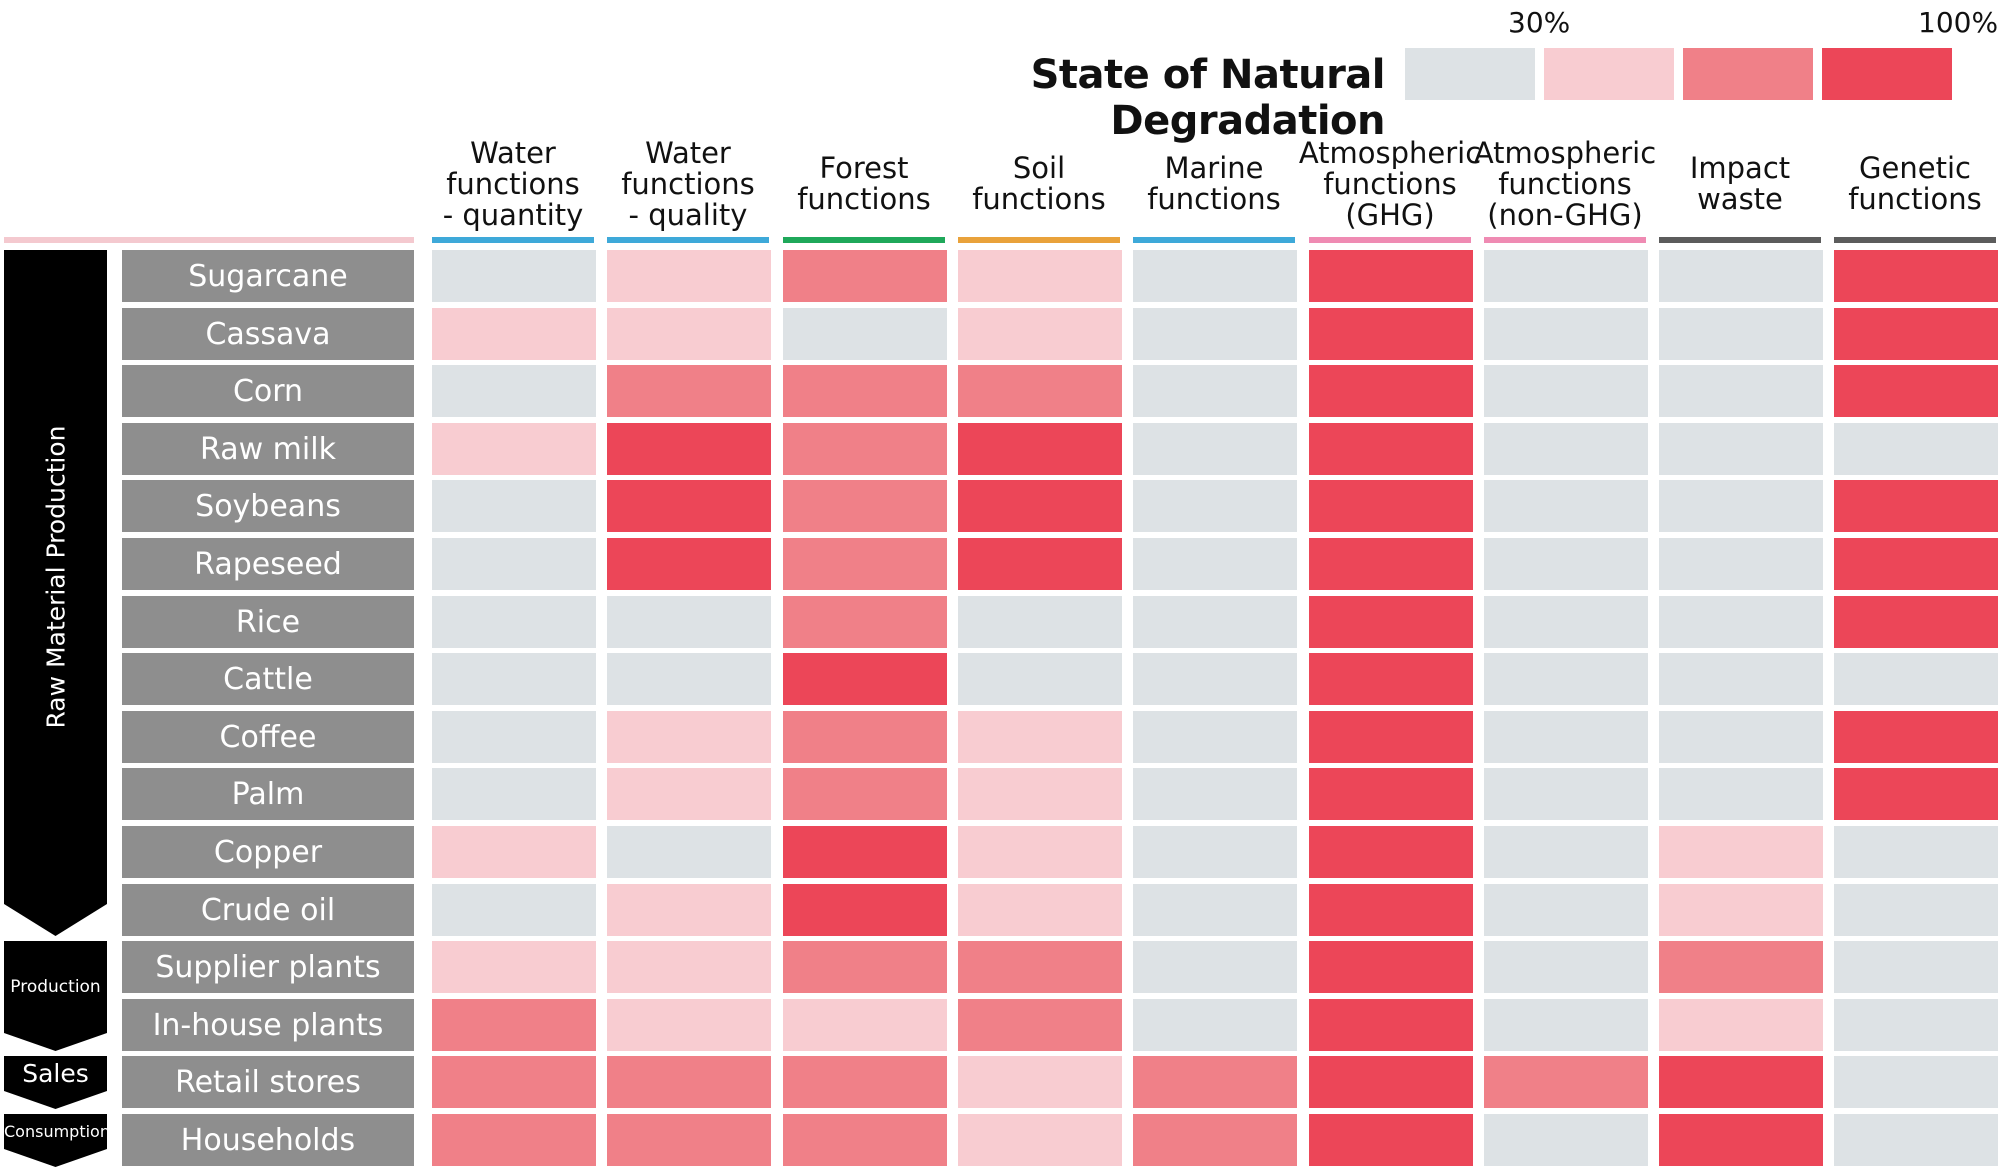 Image resolution: width=2000 pixels, height=1170 pixels. Describe the element at coordinates (1214, 183) in the screenshot. I see `column-header: Marine functions` at that location.